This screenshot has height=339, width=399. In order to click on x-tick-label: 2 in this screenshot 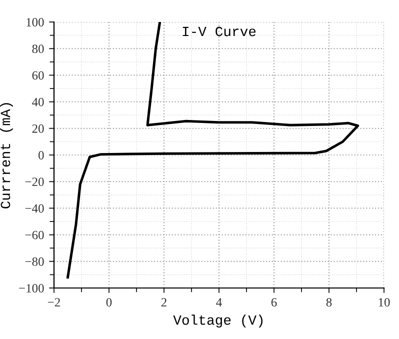, I will do `click(163, 302)`.